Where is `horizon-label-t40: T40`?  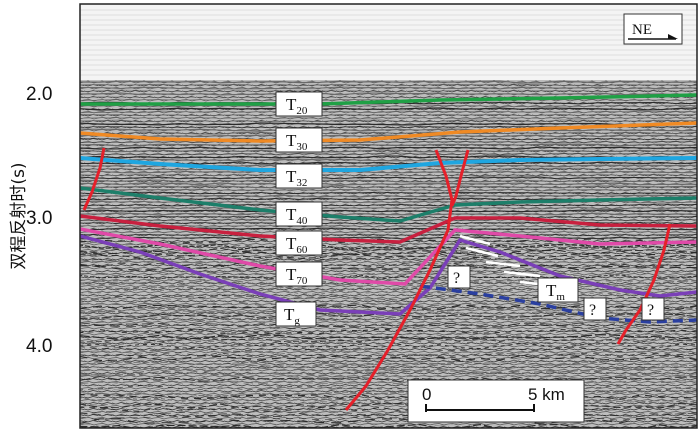
horizon-label-t40: T40 is located at coordinates (299, 214).